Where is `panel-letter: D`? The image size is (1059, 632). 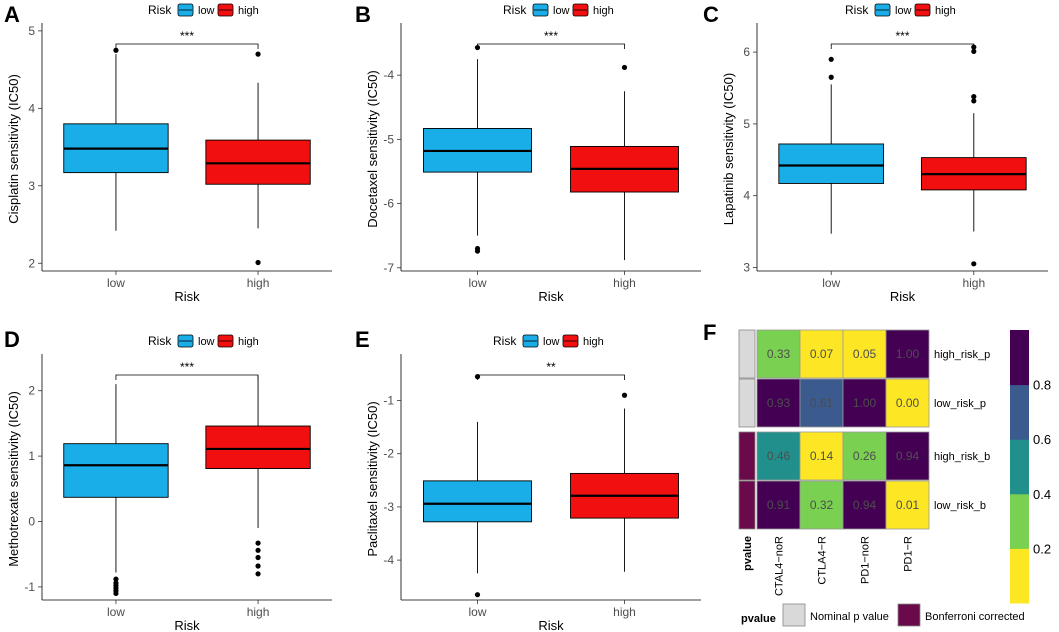
panel-letter: D is located at coordinates (12, 339).